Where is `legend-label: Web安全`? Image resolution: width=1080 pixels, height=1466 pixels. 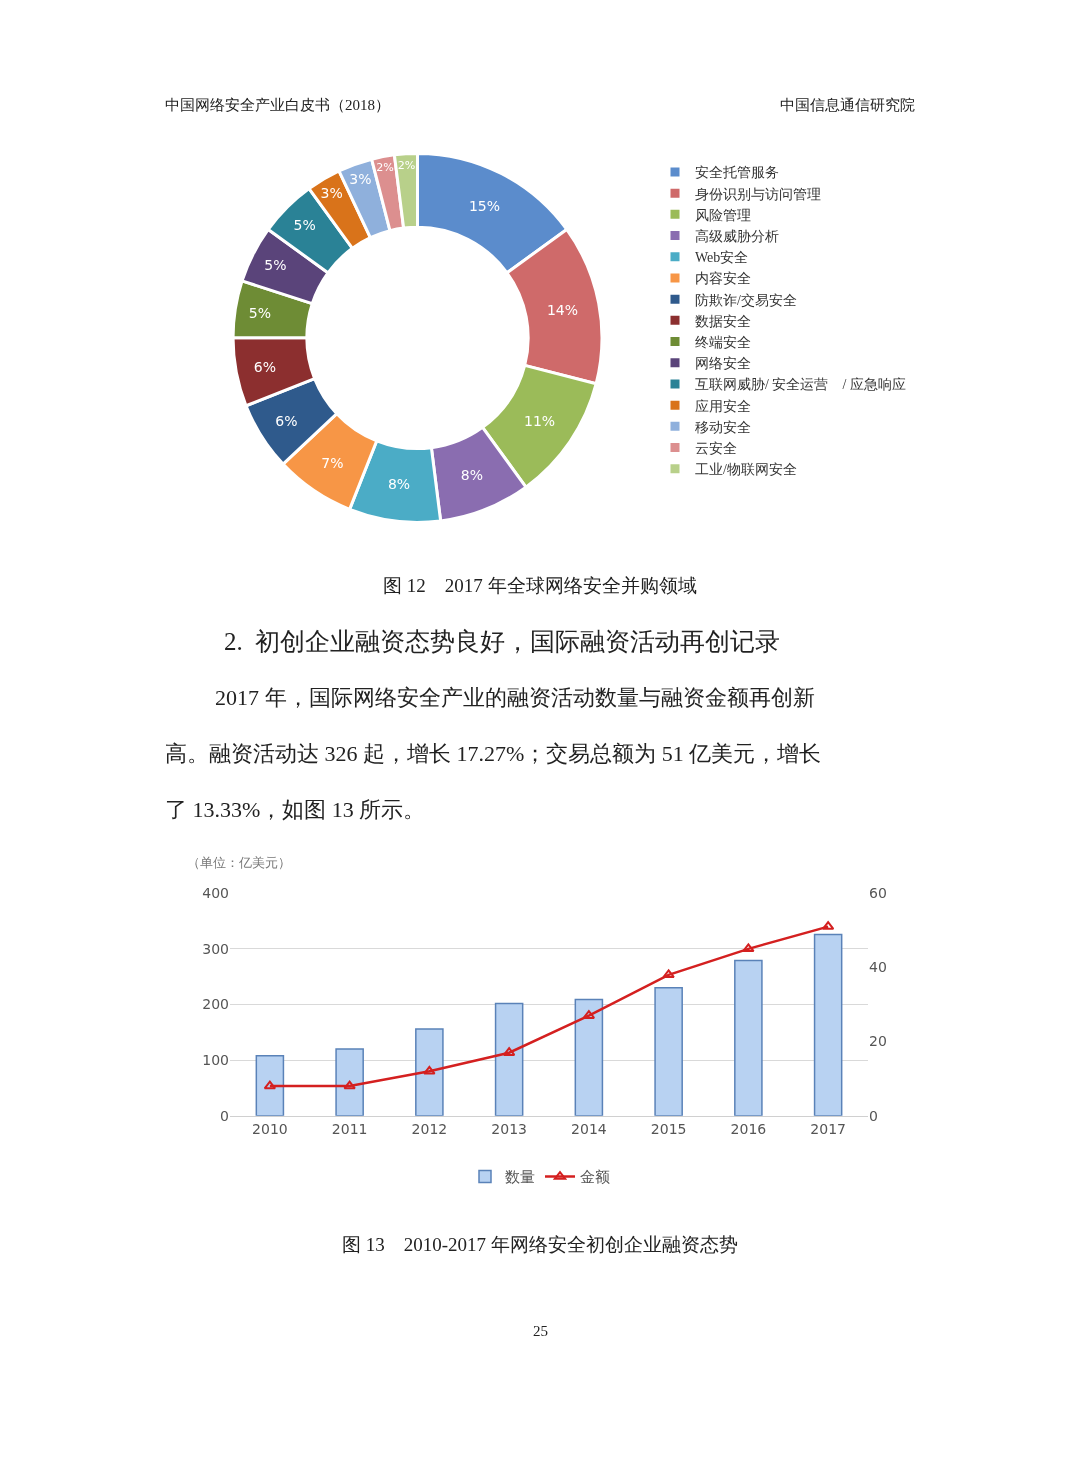 legend-label: Web安全 is located at coordinates (722, 258).